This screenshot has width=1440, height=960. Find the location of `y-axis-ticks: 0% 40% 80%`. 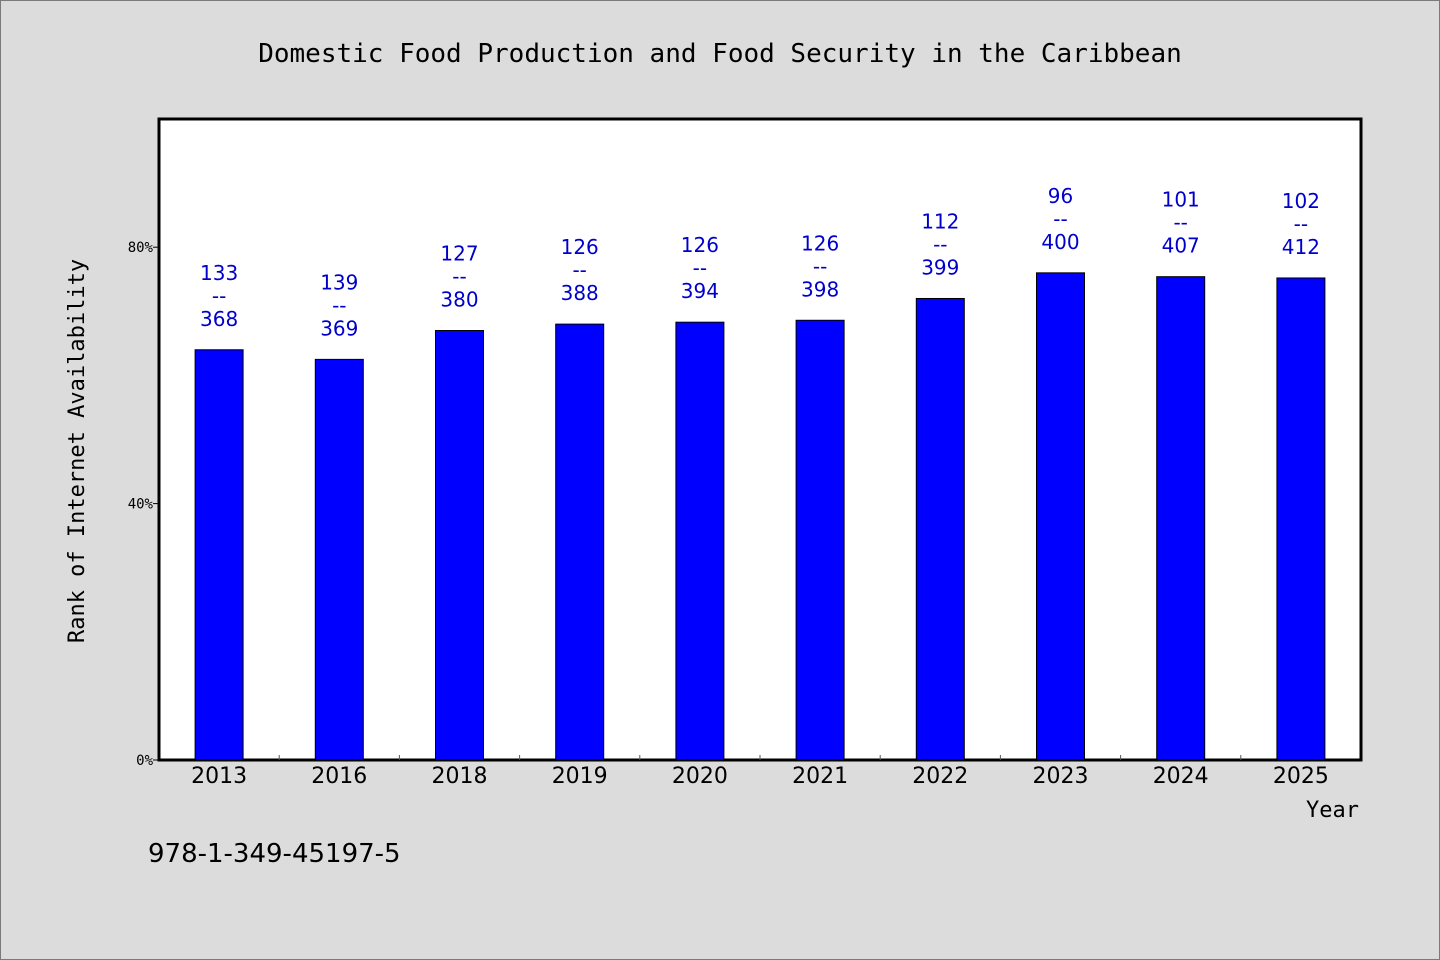

y-axis-ticks: 0% 40% 80% is located at coordinates (143, 504).